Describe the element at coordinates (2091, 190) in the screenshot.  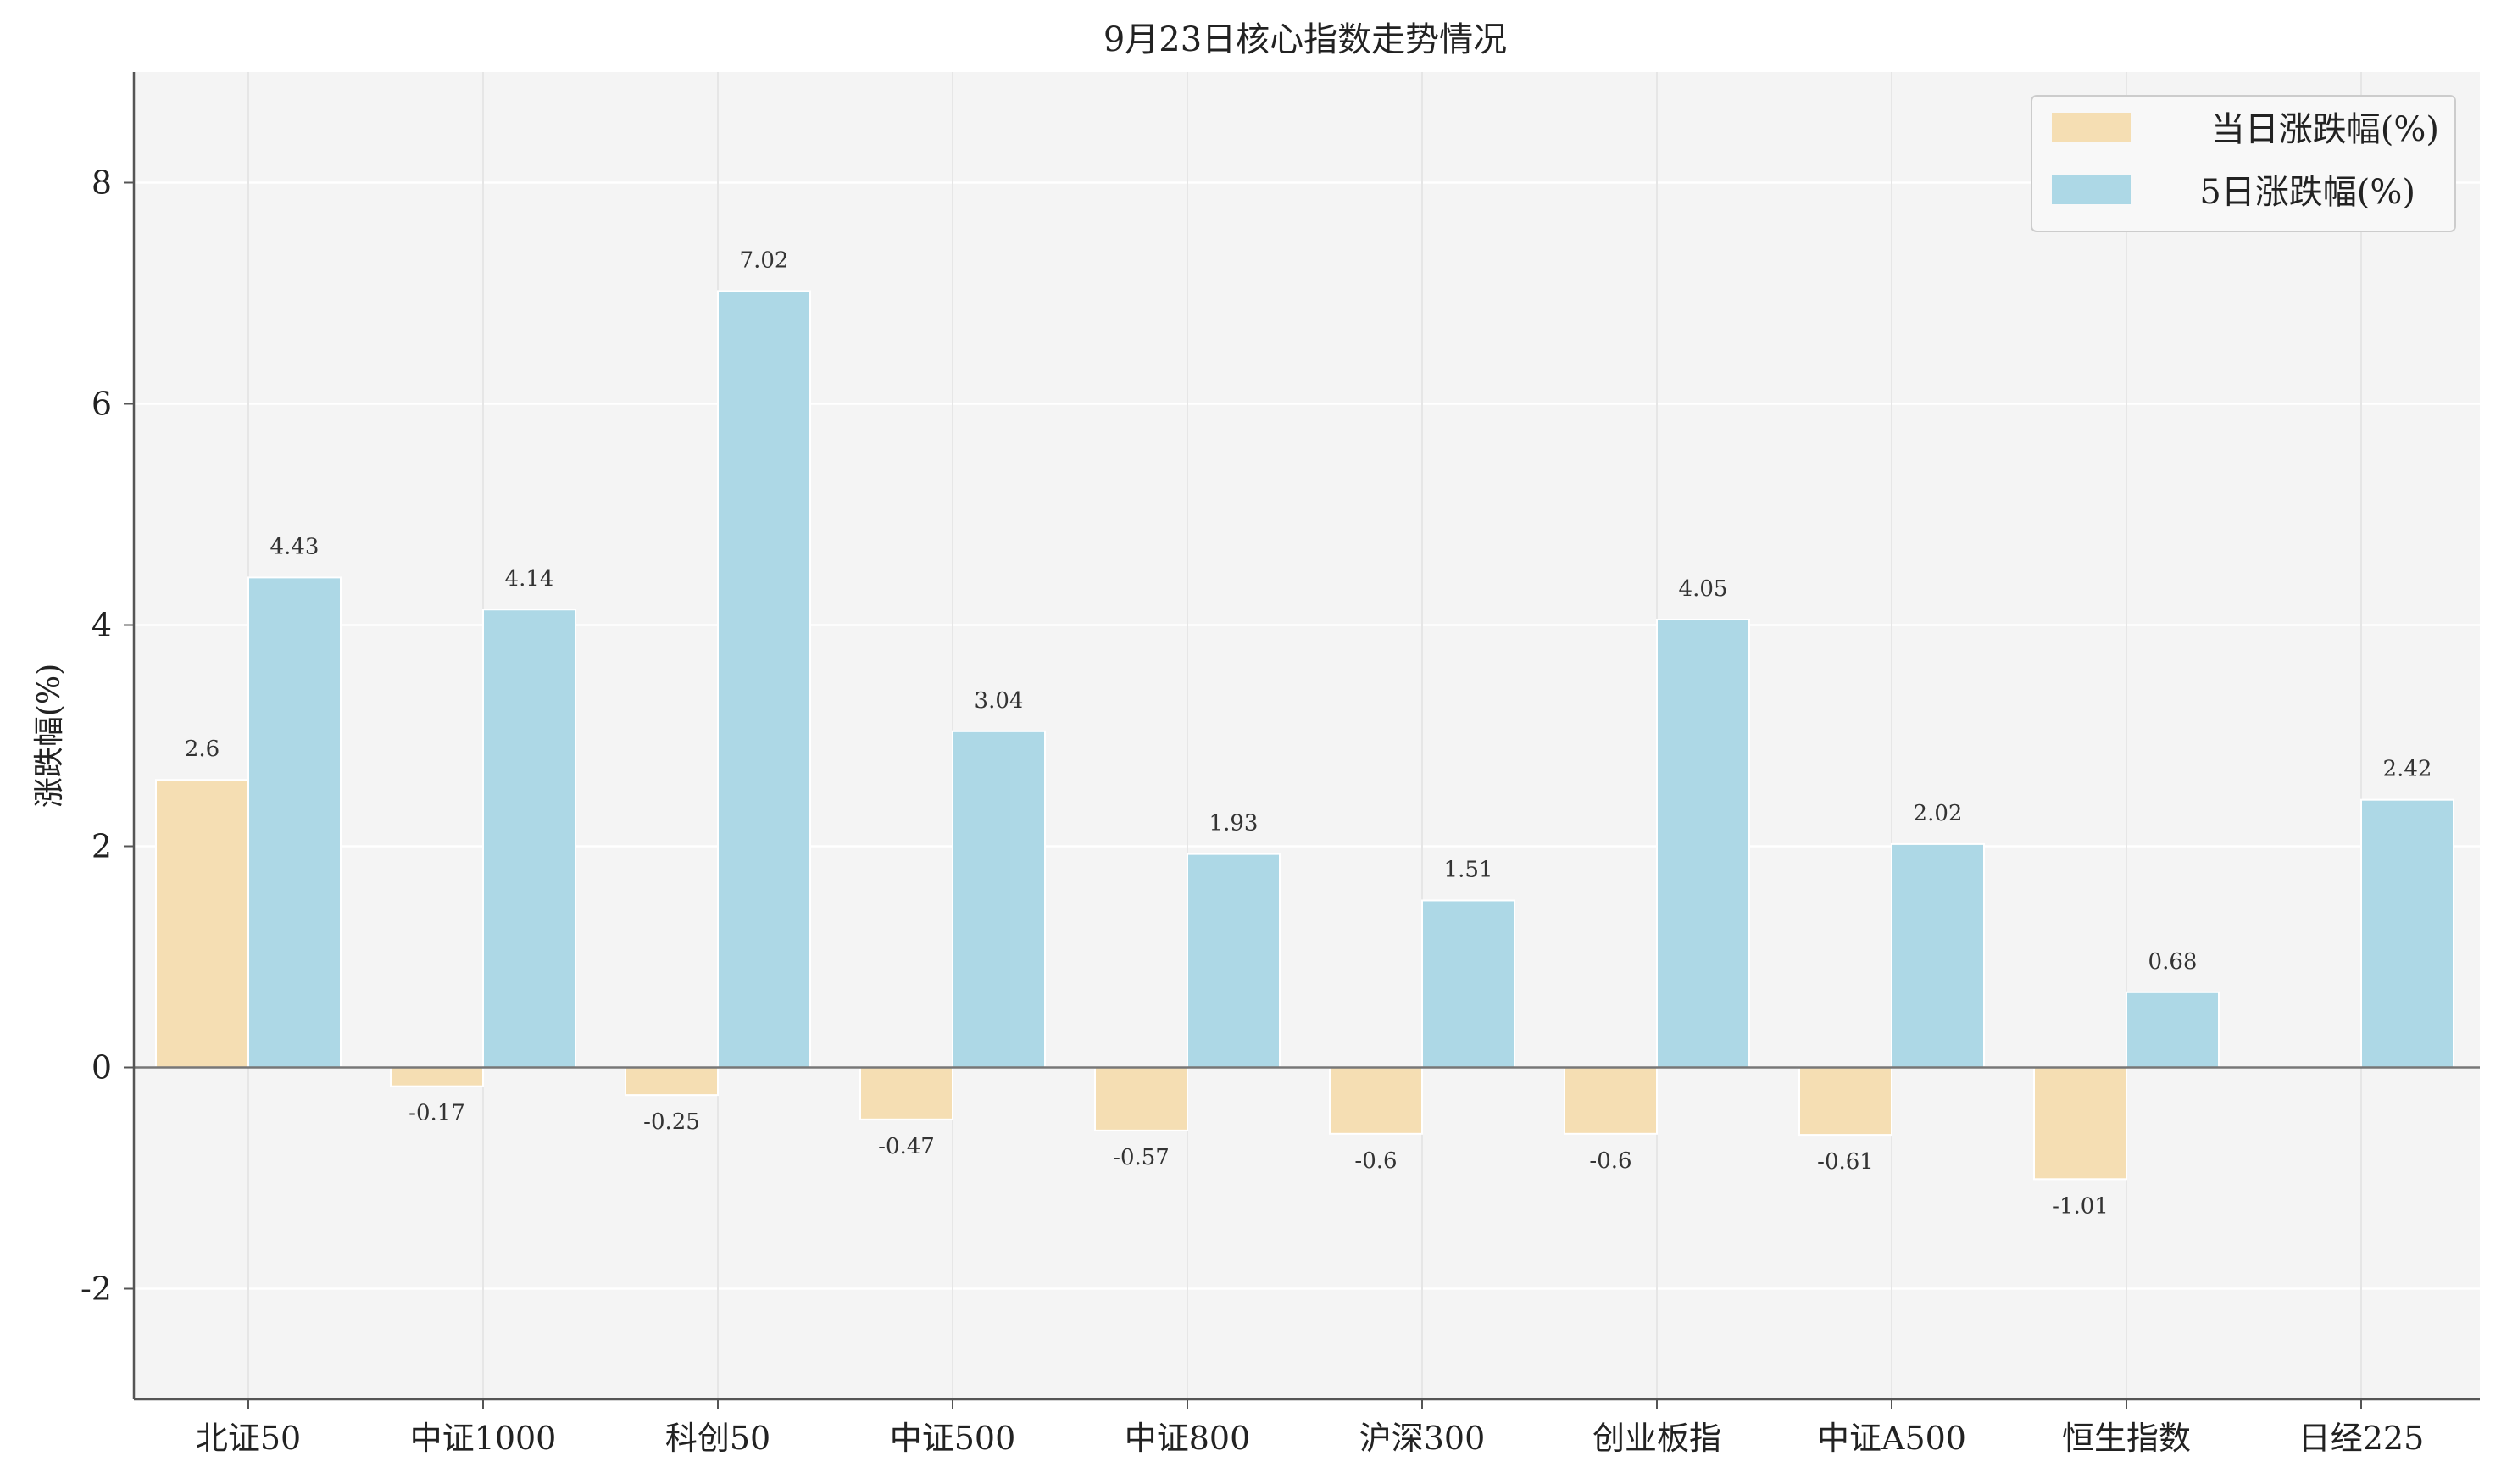
I see `legend-swatch-5day` at that location.